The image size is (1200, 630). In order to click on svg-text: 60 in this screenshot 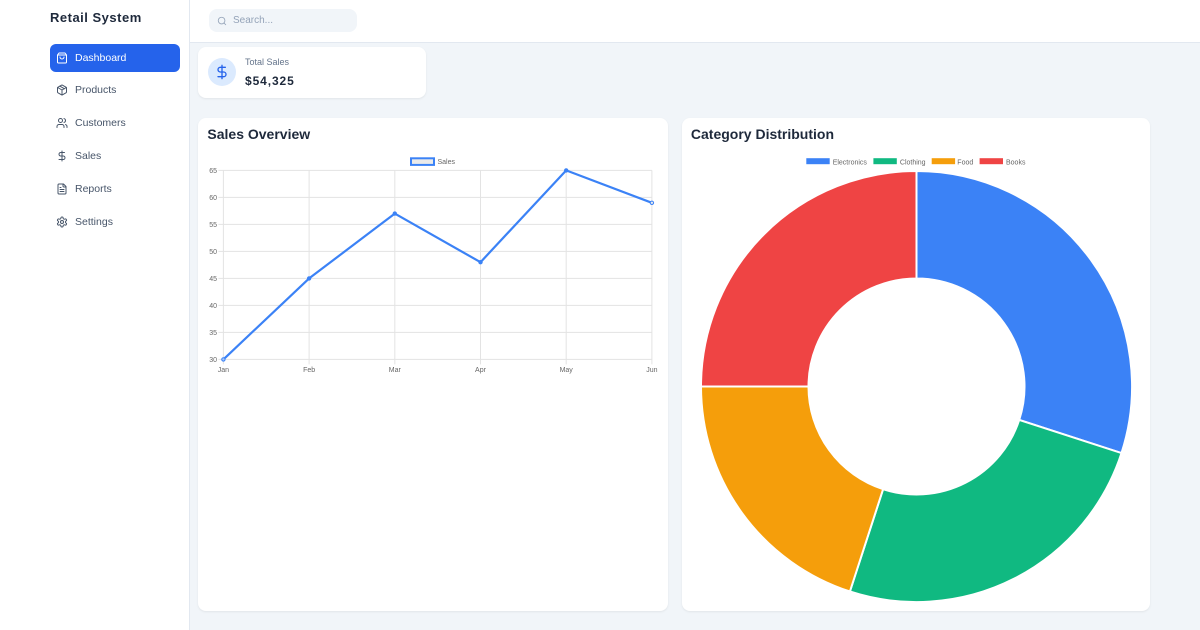, I will do `click(213, 198)`.